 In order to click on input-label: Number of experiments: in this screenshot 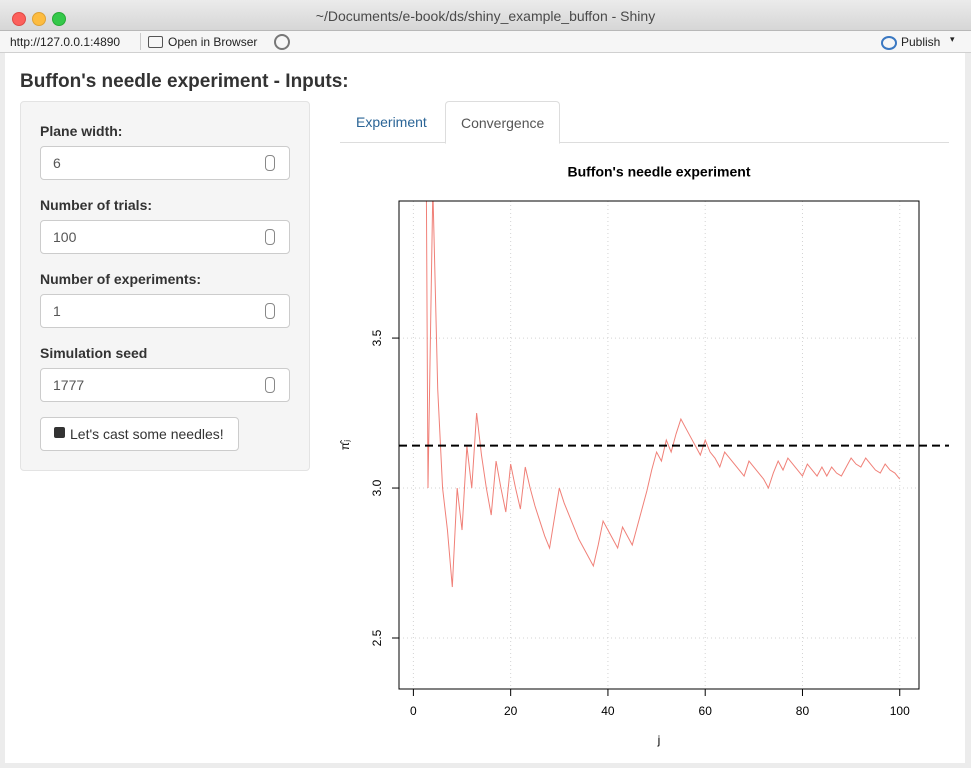, I will do `click(121, 279)`.